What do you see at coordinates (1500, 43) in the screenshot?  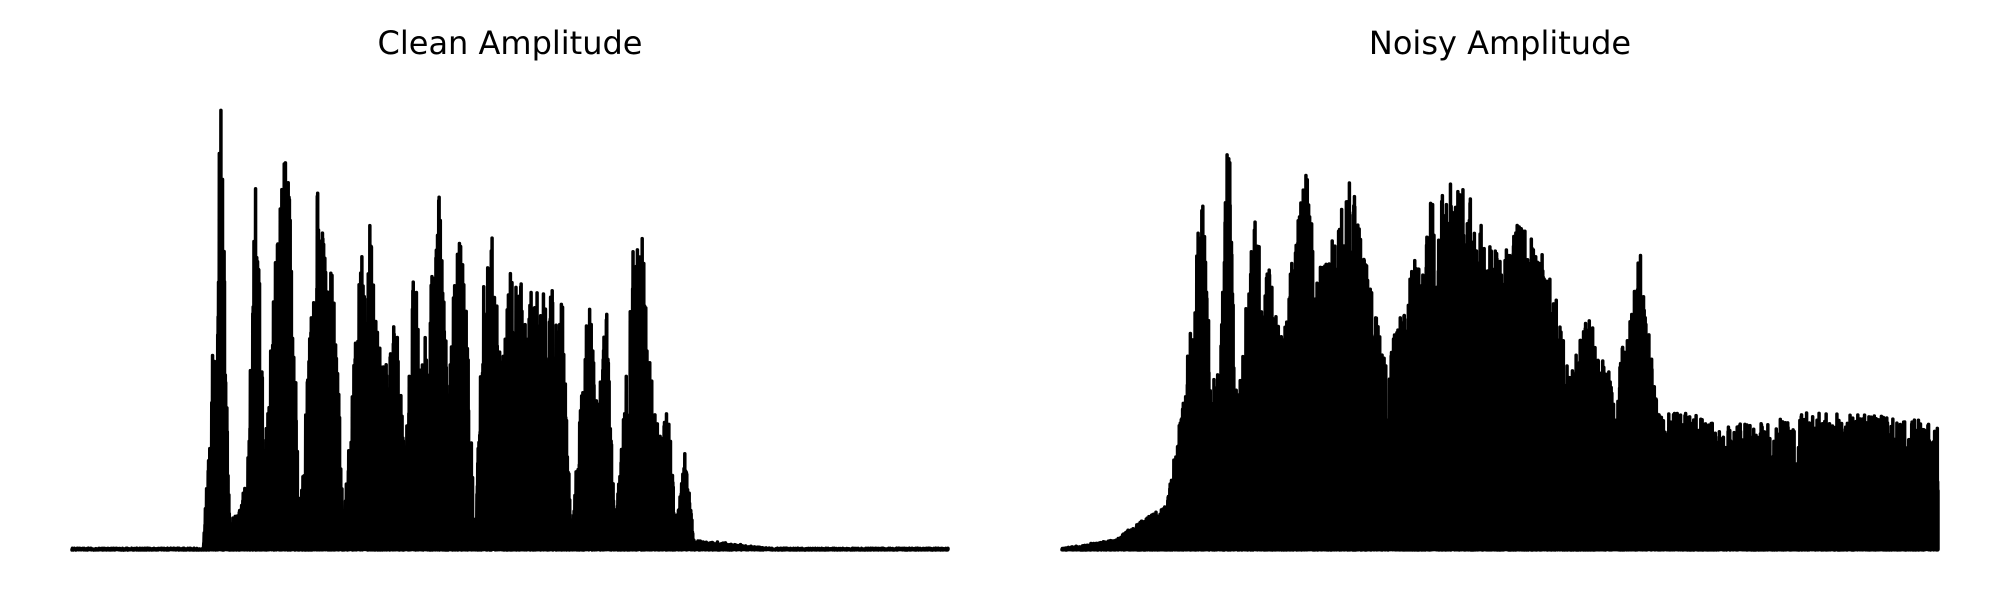 I see `noisy-amplitude-title: Noisy Amplitude` at bounding box center [1500, 43].